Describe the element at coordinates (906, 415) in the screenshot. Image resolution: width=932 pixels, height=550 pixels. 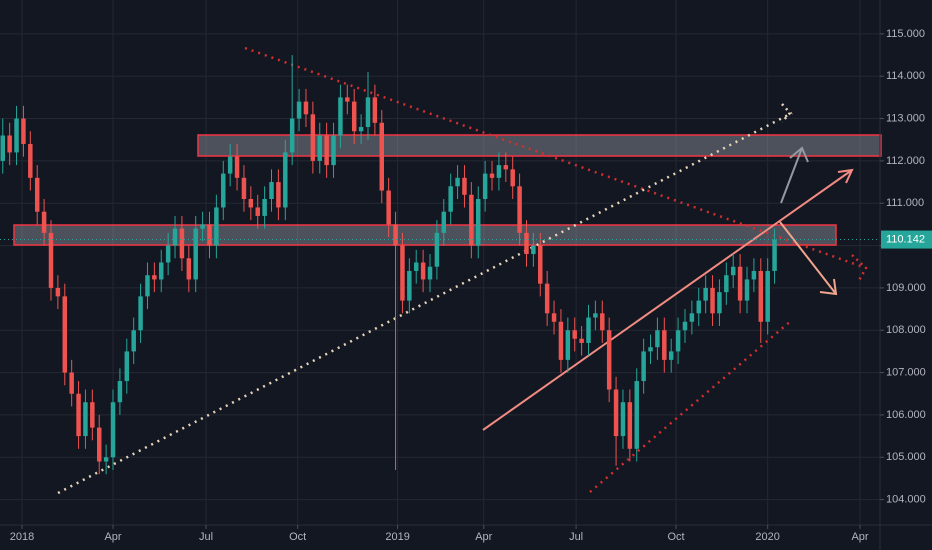
I see `y-tick-label: 106.000` at that location.